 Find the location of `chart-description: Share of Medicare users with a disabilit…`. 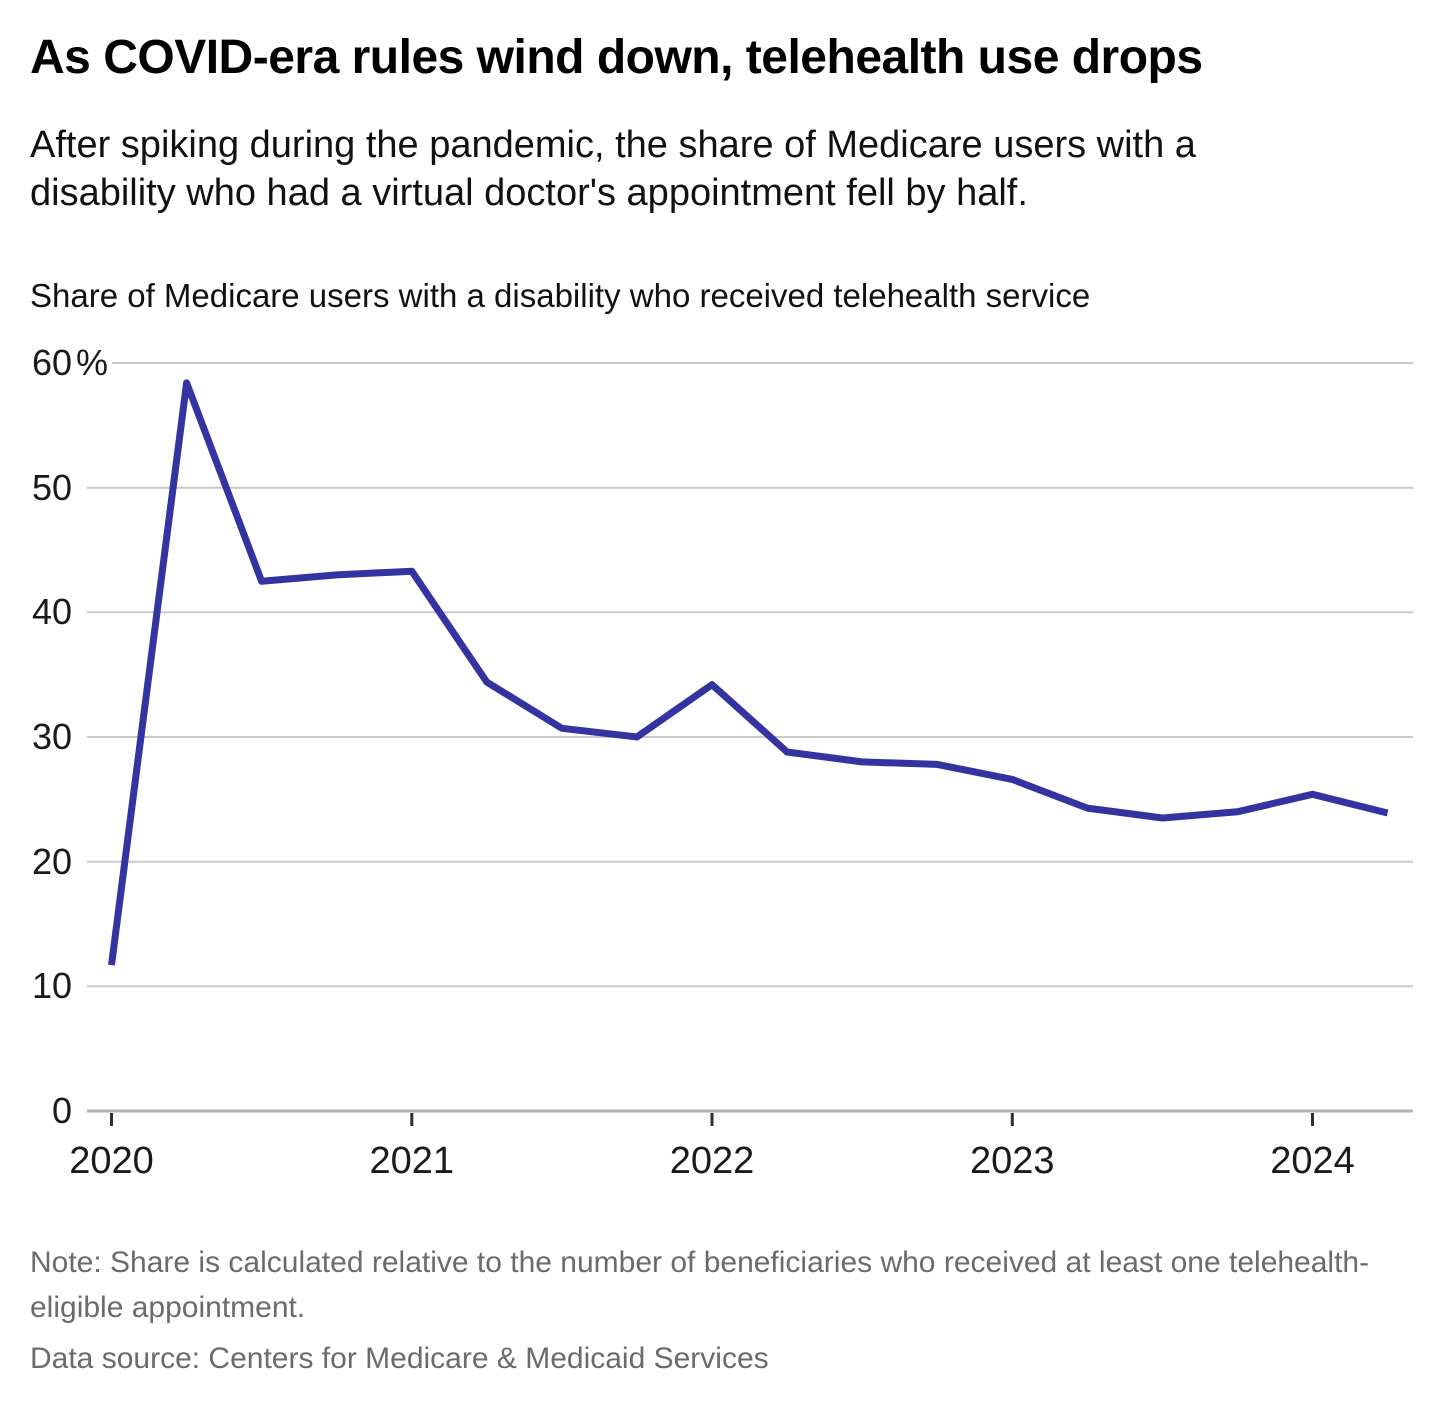

chart-description: Share of Medicare users with a disabilit… is located at coordinates (560, 295).